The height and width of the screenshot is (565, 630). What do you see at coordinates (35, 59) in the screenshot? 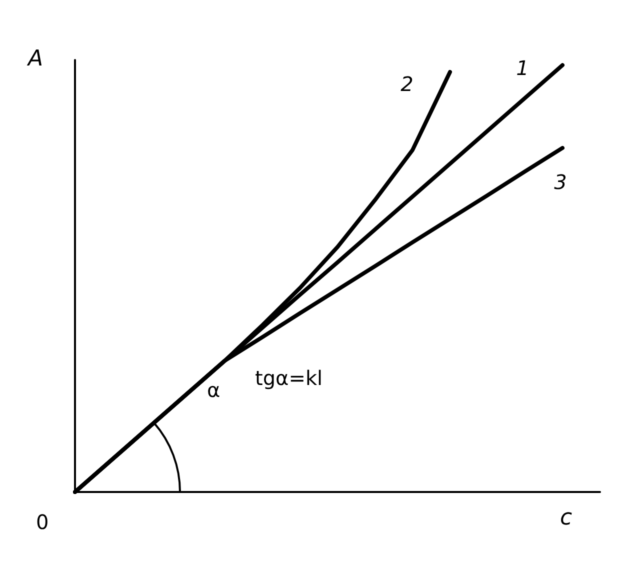
I see `y-axis-title: A` at bounding box center [35, 59].